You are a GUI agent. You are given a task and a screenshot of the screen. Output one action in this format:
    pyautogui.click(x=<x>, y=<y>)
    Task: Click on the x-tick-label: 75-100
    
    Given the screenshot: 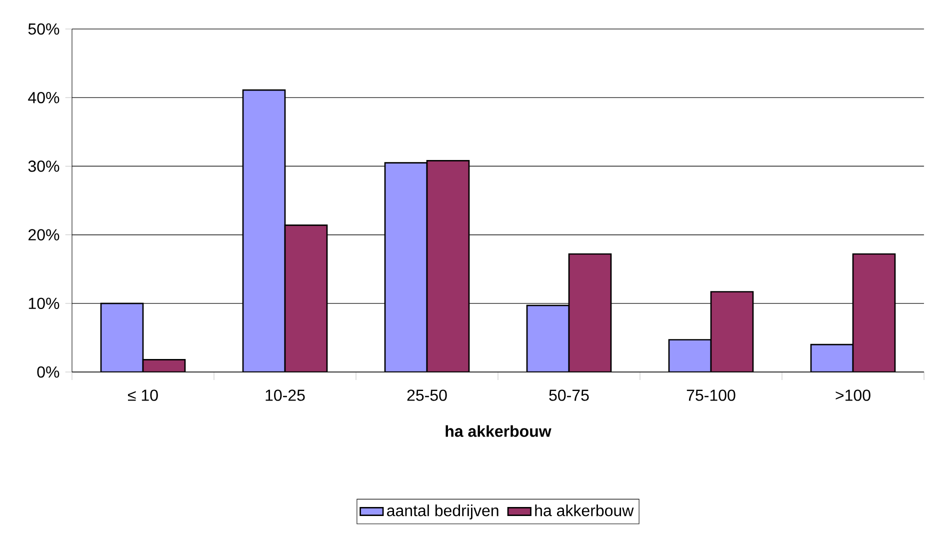 What is the action you would take?
    pyautogui.click(x=711, y=395)
    